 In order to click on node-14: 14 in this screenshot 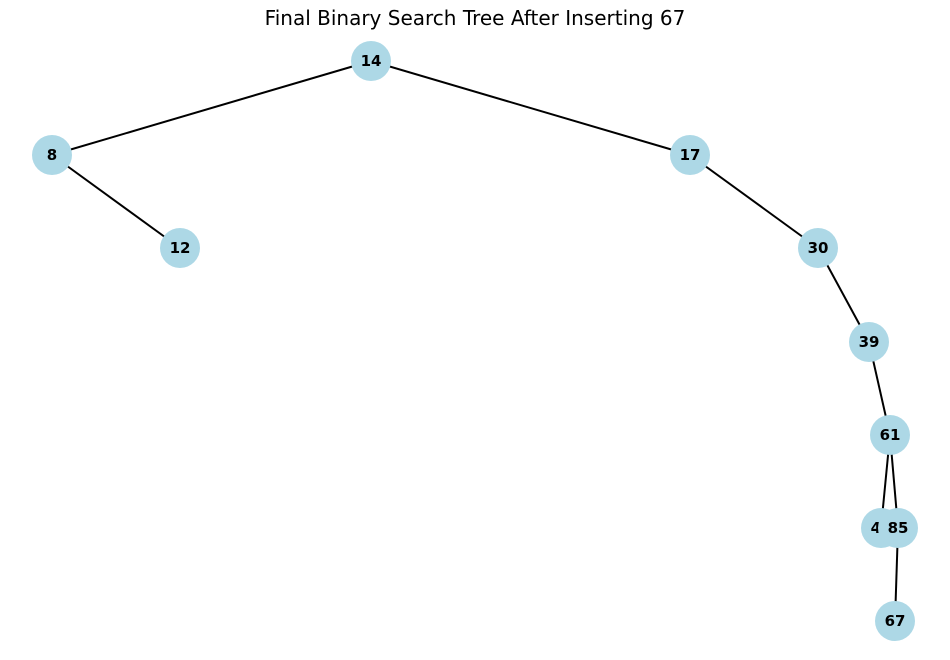, I will do `click(371, 61)`.